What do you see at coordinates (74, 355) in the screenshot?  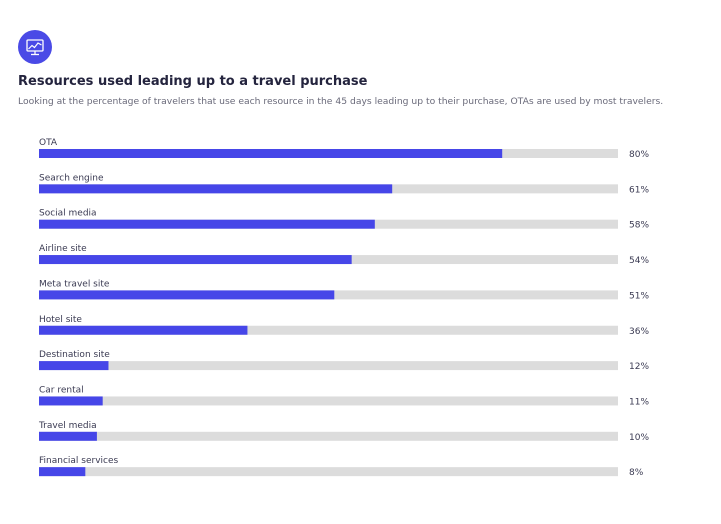 I see `category-label: Destination site` at bounding box center [74, 355].